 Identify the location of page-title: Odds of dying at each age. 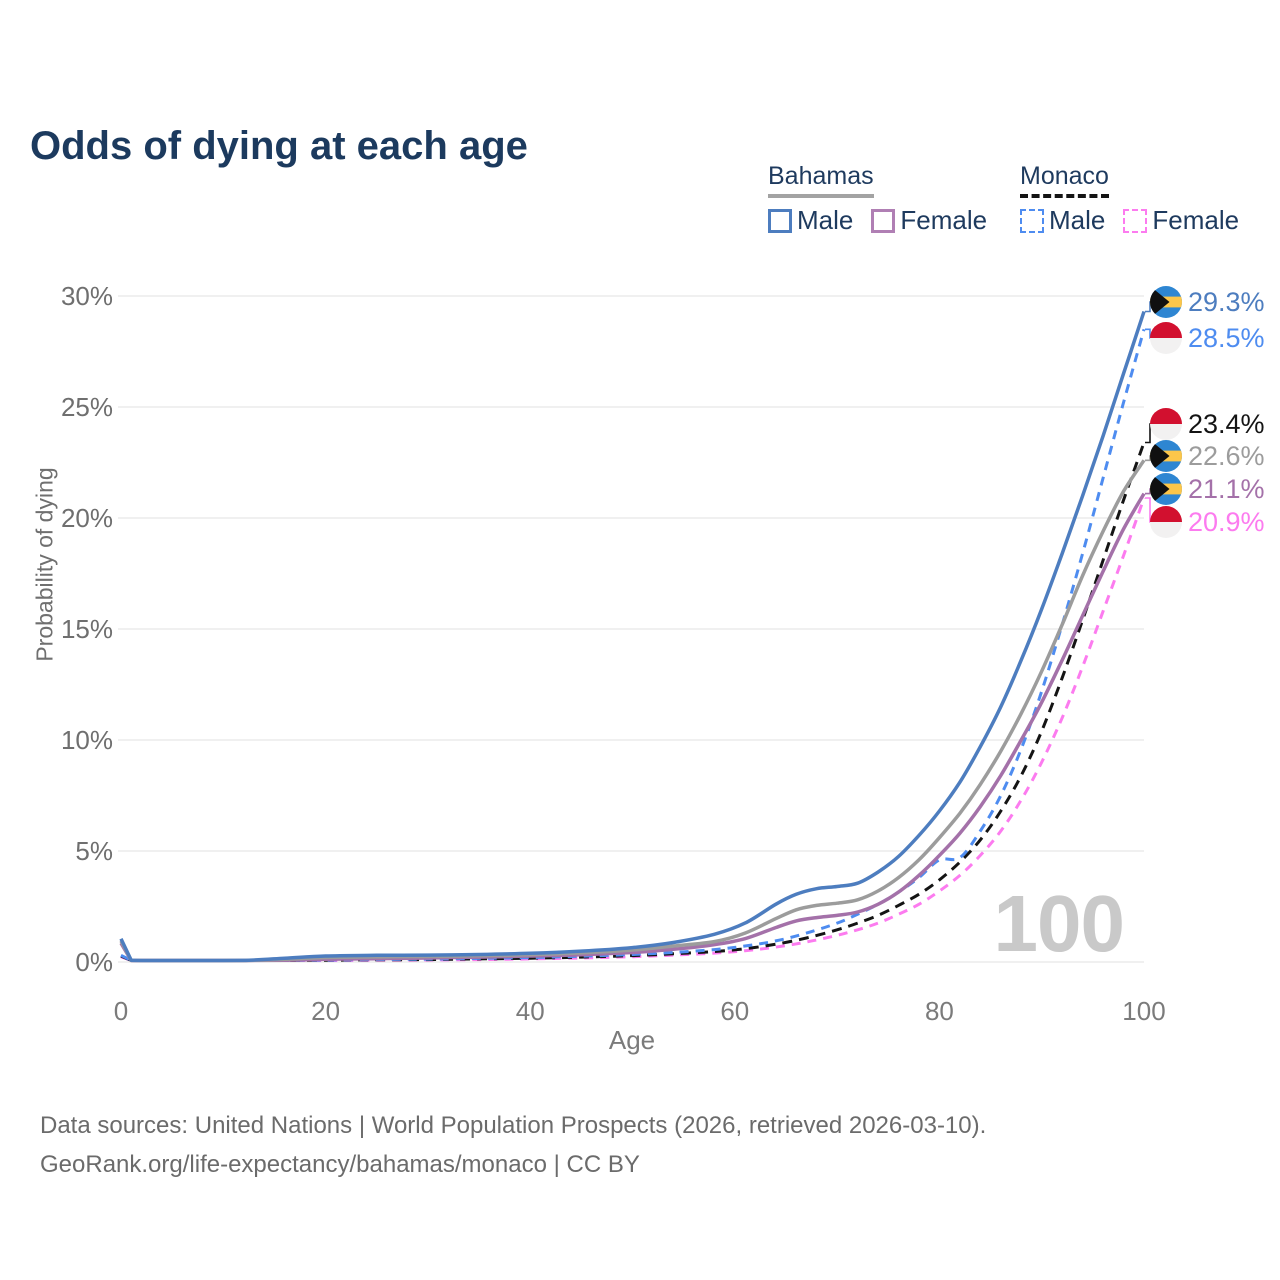
(279, 145).